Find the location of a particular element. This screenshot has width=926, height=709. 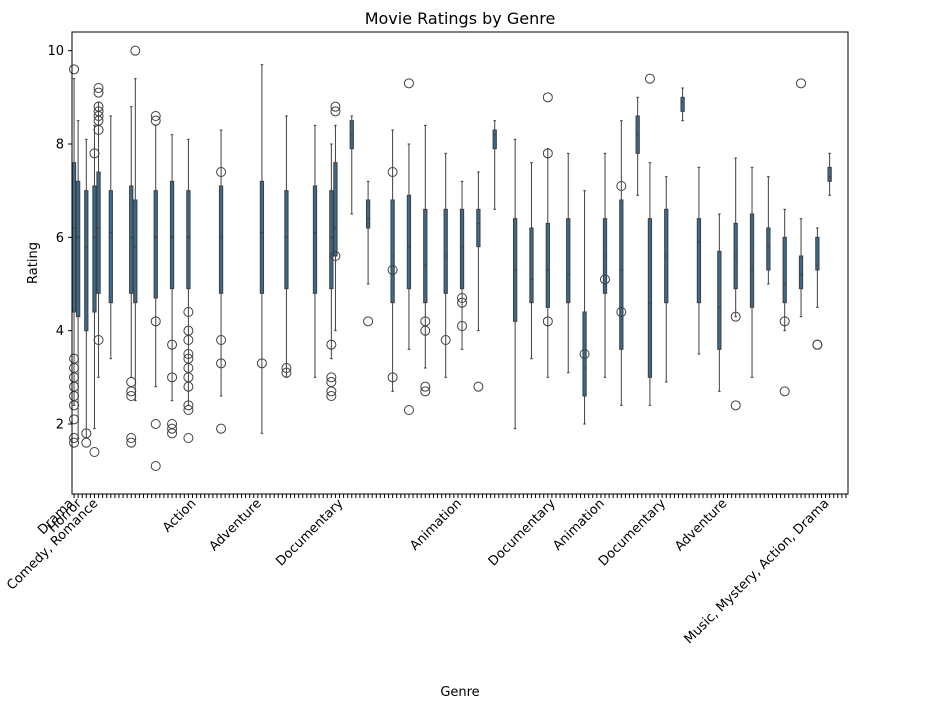

y-axis-label: Rating is located at coordinates (33, 263).